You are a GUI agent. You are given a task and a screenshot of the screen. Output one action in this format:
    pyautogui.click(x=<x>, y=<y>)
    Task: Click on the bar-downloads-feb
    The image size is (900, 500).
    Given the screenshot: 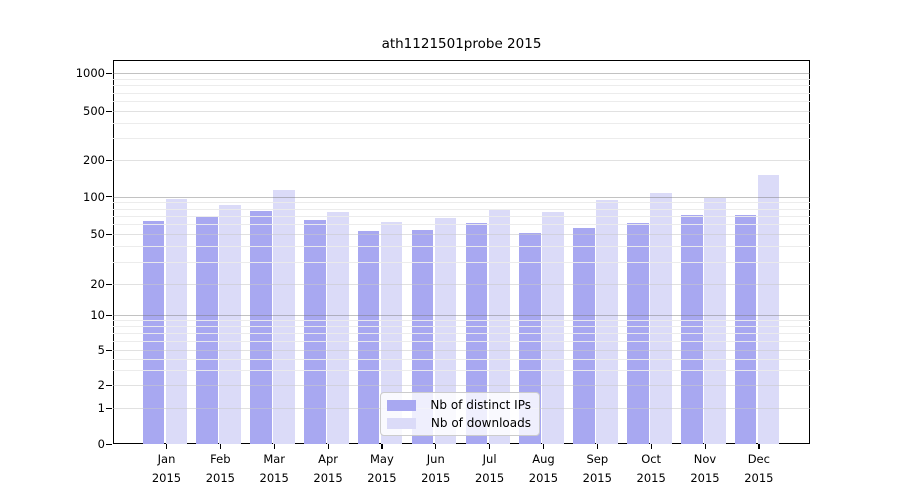 What is the action you would take?
    pyautogui.click(x=230, y=324)
    